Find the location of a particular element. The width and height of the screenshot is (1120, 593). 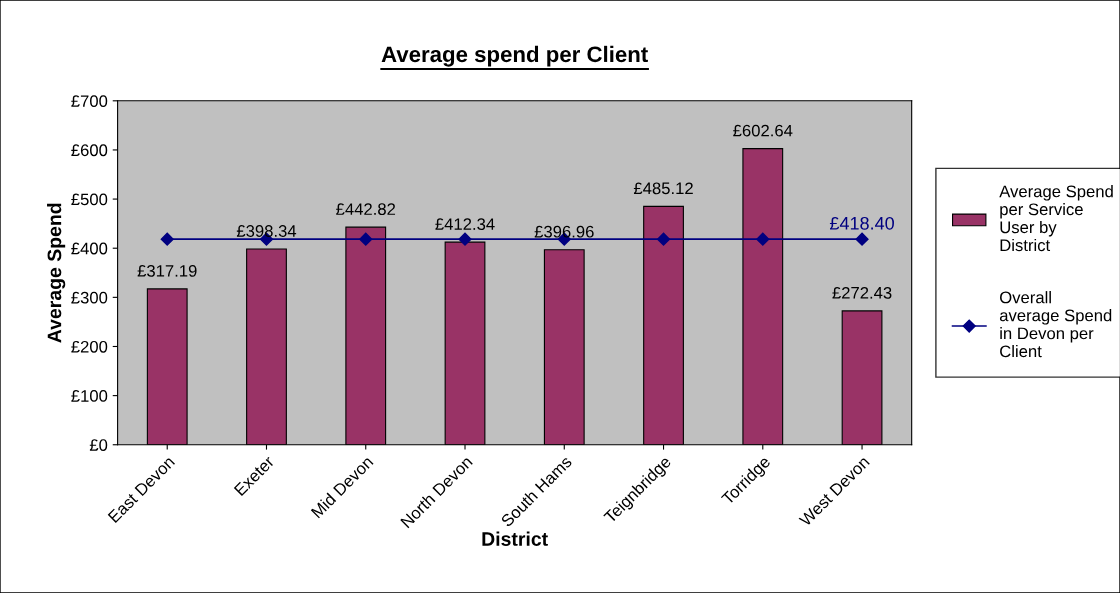

data-label: £396.96 is located at coordinates (564, 231).